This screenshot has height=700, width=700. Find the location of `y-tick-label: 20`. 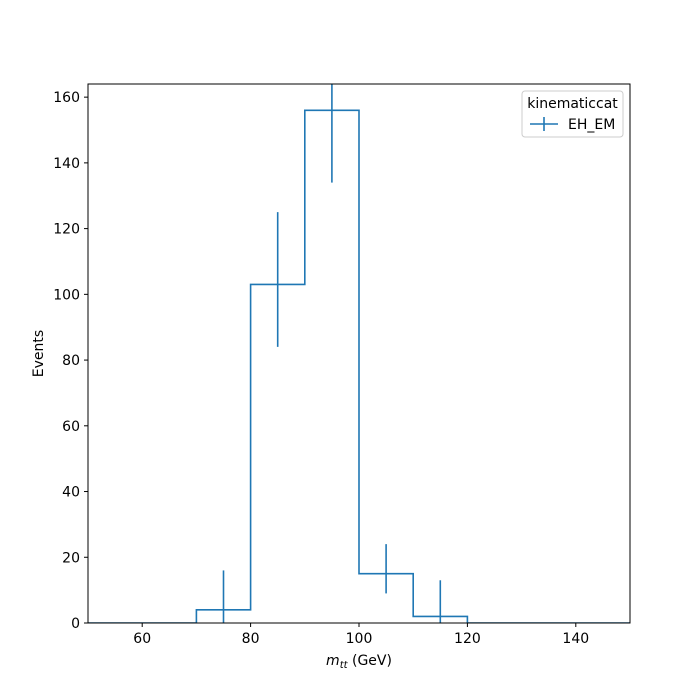

y-tick-label: 20 is located at coordinates (71, 558).